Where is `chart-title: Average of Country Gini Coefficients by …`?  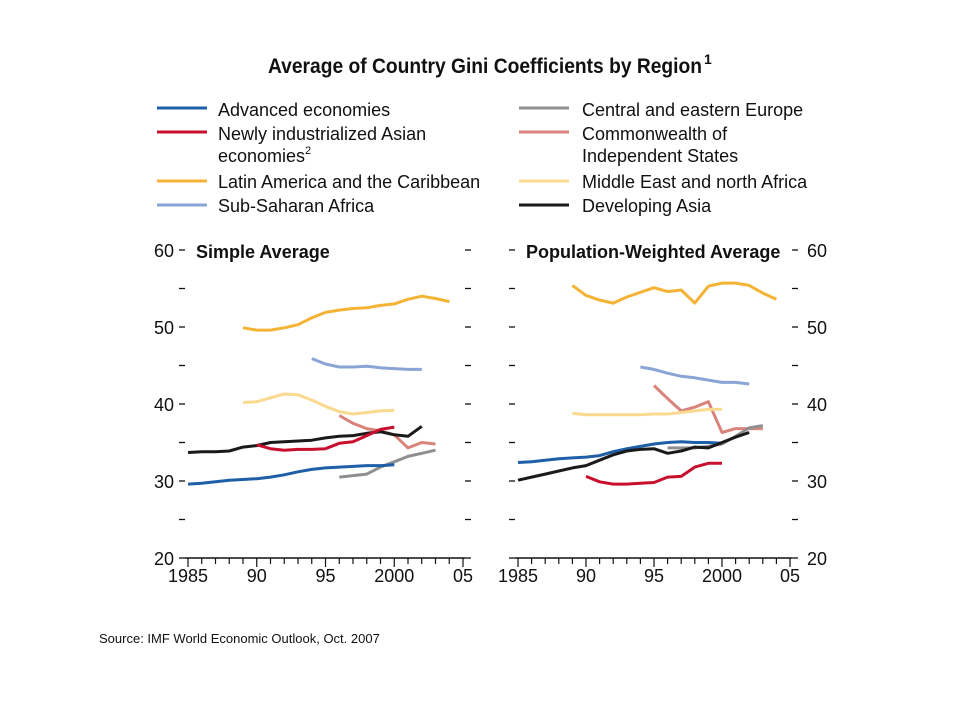
chart-title: Average of Country Gini Coefficients by … is located at coordinates (485, 66).